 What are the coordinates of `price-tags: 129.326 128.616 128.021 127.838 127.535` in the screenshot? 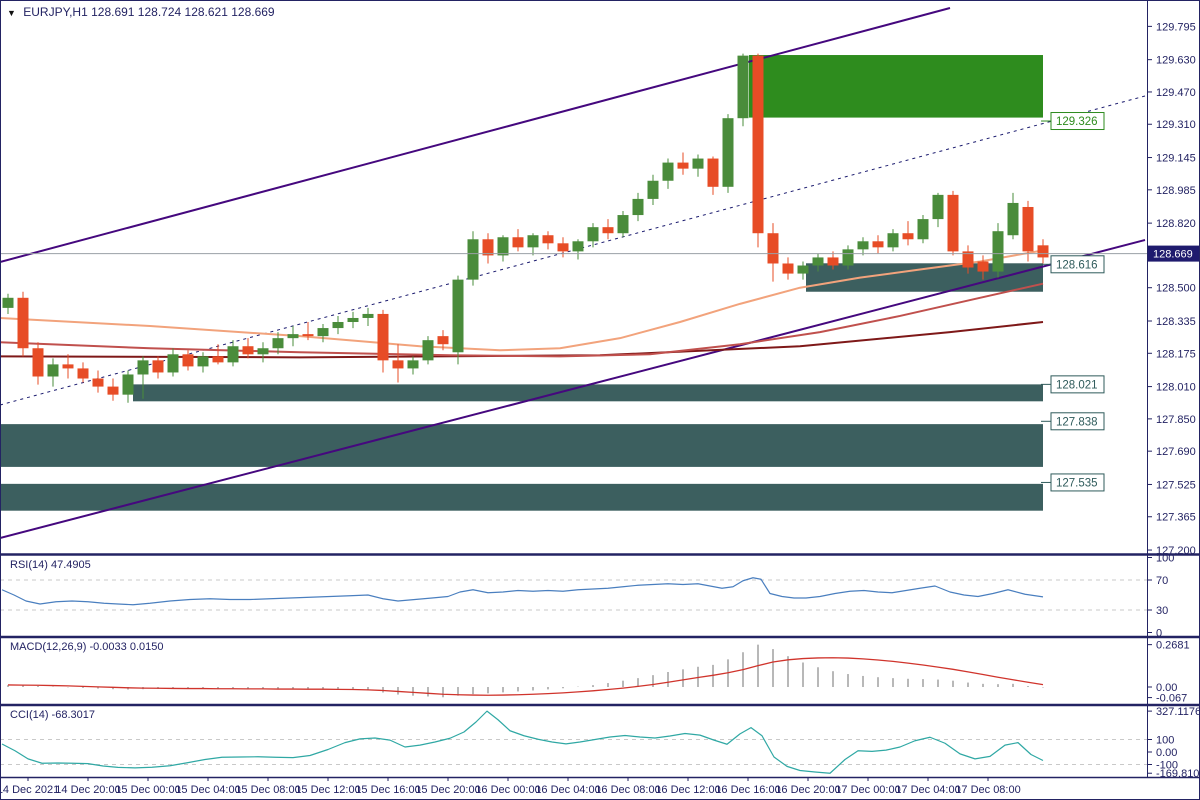 It's located at (1073, 302).